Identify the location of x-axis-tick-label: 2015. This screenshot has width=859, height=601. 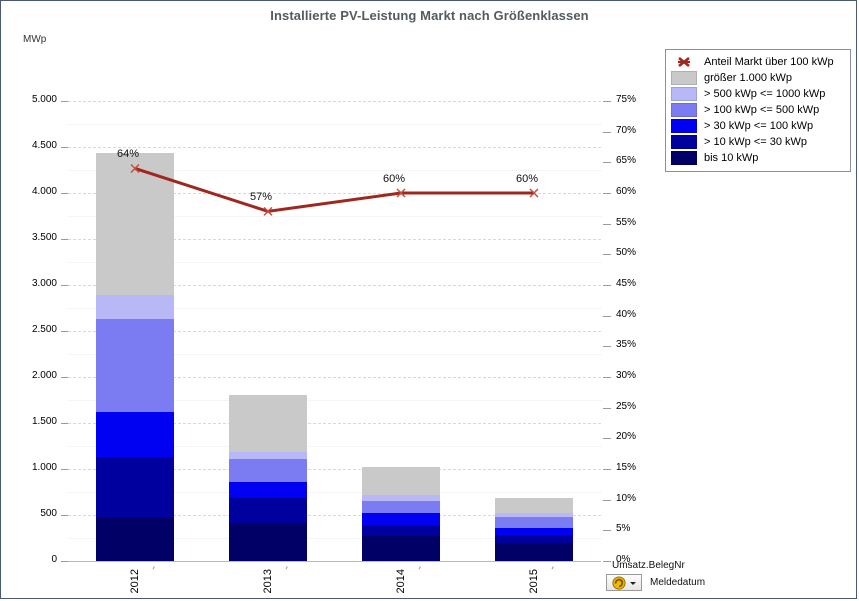
(534, 581).